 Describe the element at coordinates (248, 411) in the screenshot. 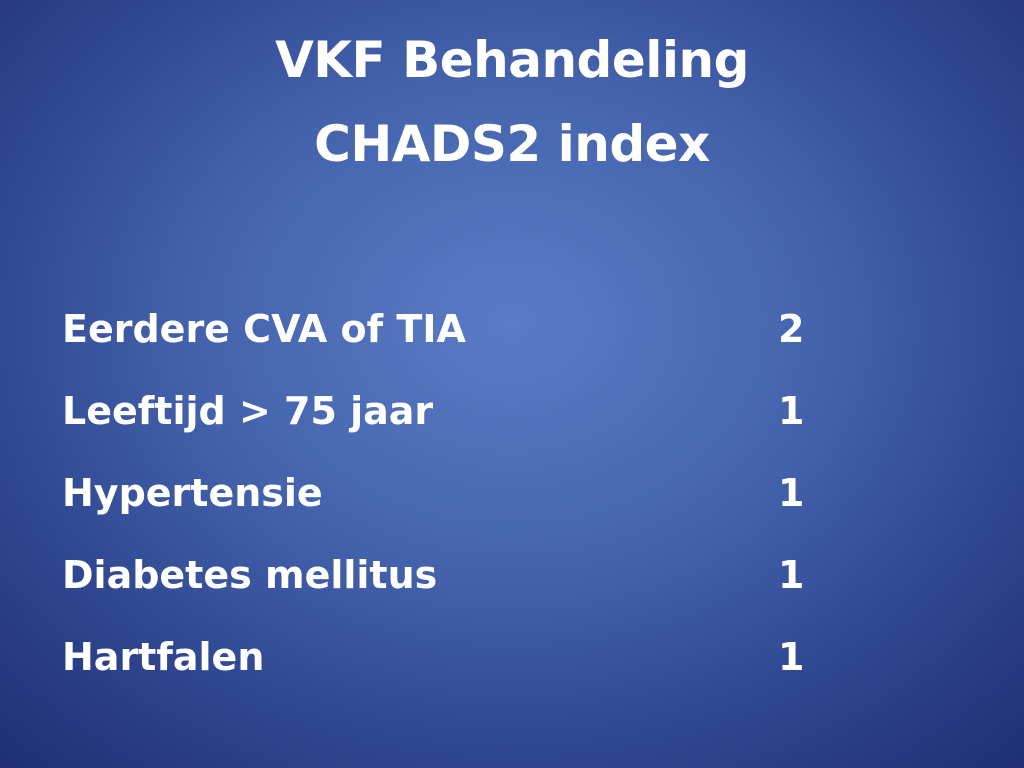

I see `row-label: Leeftijd > 75 jaar` at that location.